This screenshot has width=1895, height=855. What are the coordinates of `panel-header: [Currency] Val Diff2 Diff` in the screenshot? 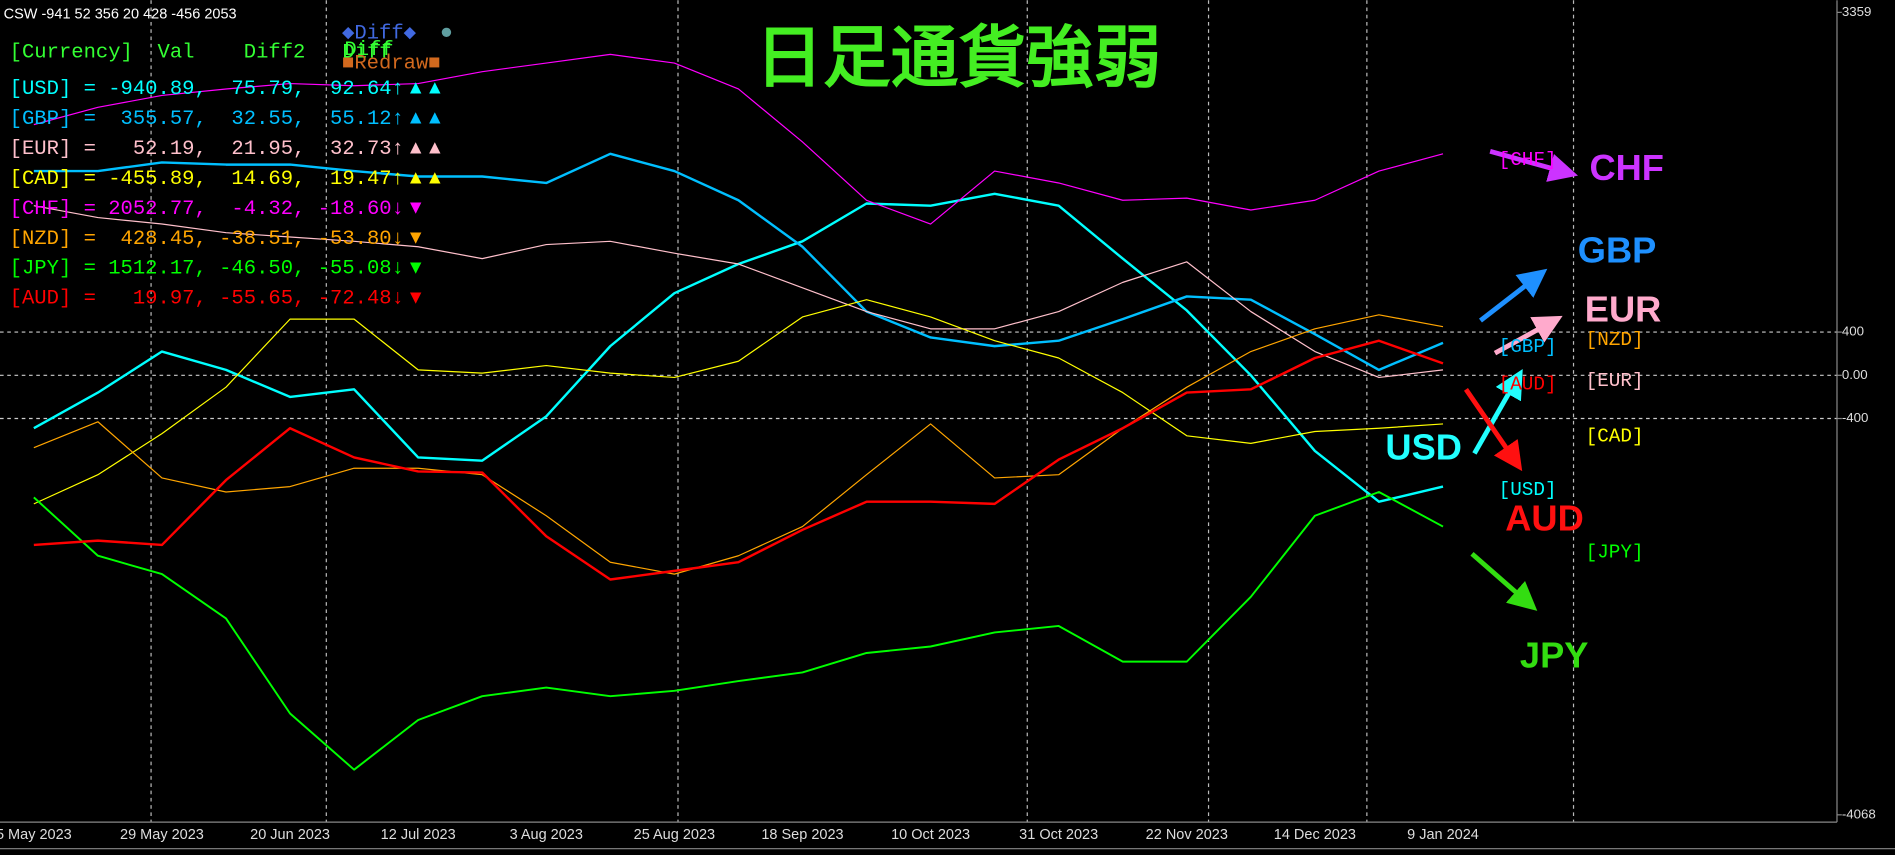 It's located at (201, 53).